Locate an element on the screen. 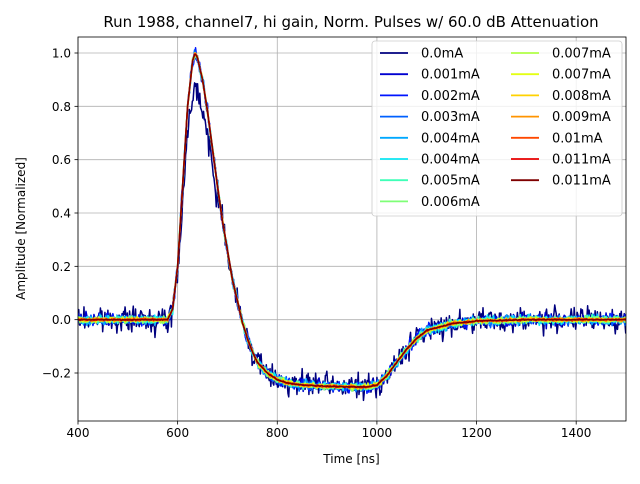 The image size is (640, 484). legend-label: 0.005mA is located at coordinates (450, 181).